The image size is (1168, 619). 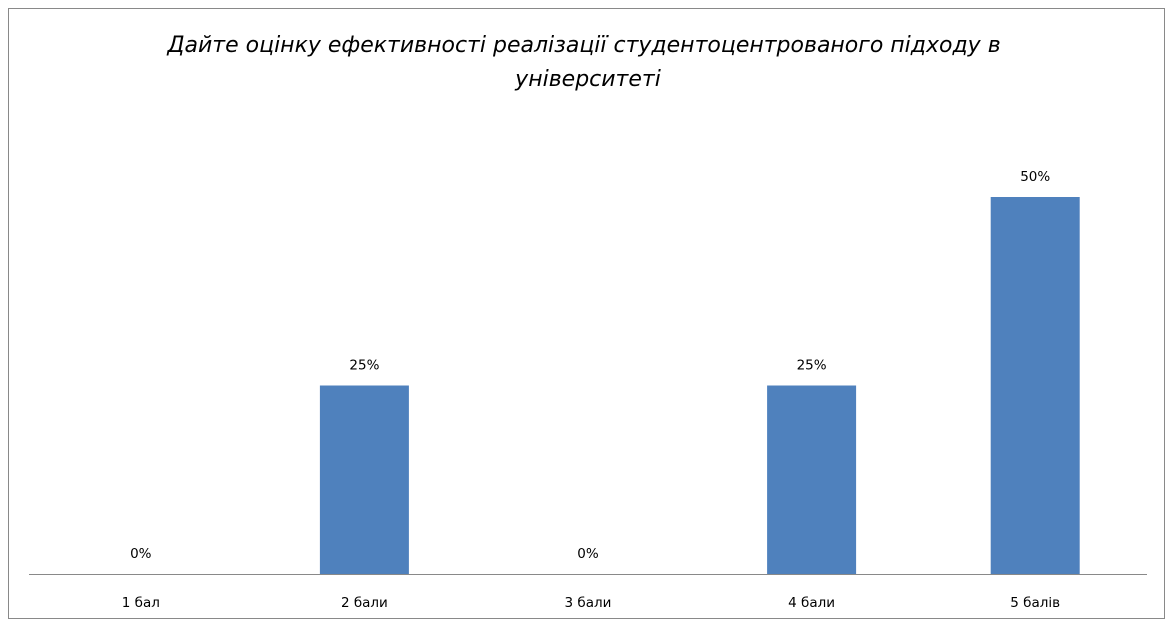 I want to click on x-tick-label-3: 3 бали, so click(x=588, y=603).